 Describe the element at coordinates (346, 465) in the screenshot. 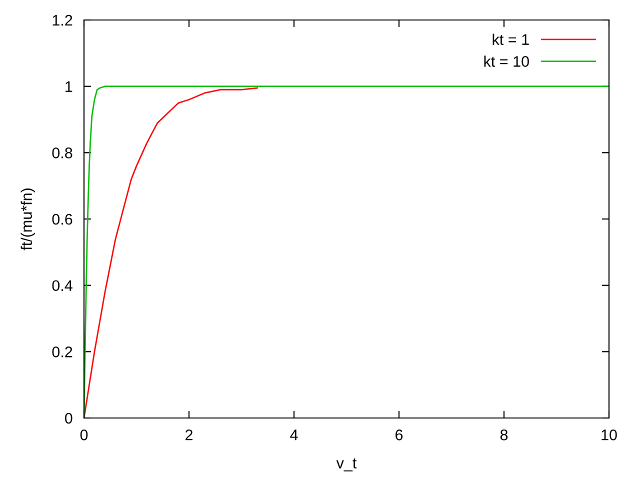

I see `x-axis-title: v_t` at that location.